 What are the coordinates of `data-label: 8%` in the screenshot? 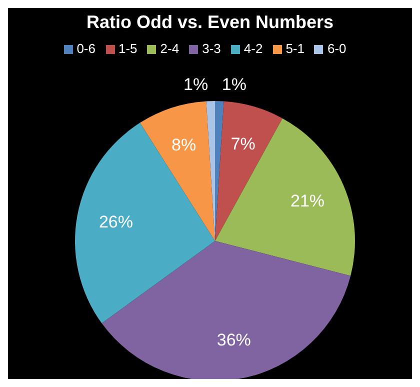 It's located at (184, 145).